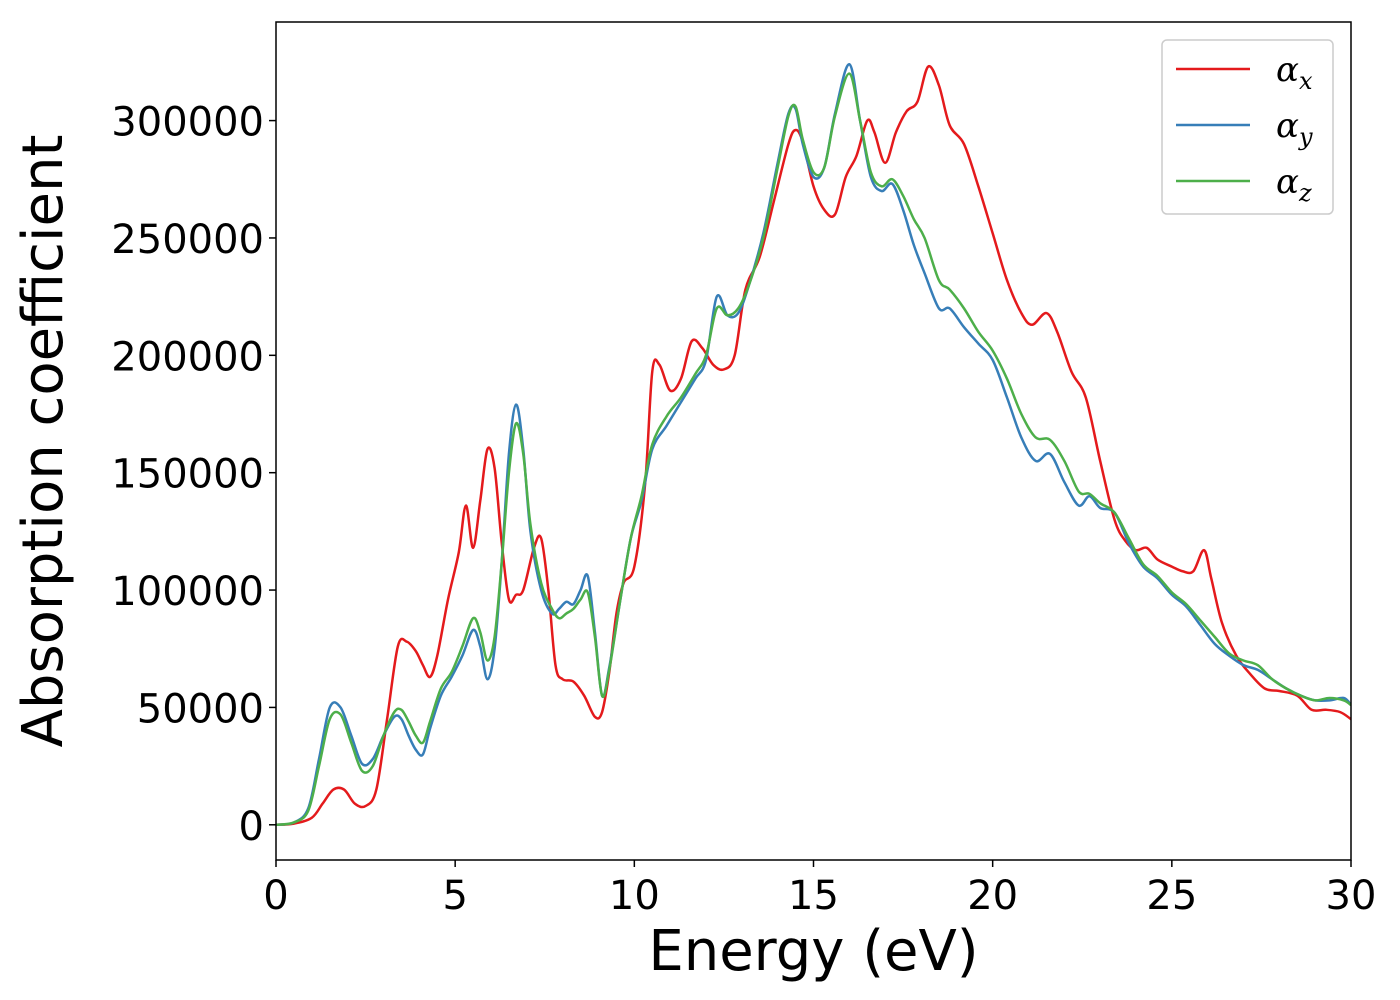 Image resolution: width=1400 pixels, height=1000 pixels. I want to click on x-tick-label: 5, so click(454, 896).